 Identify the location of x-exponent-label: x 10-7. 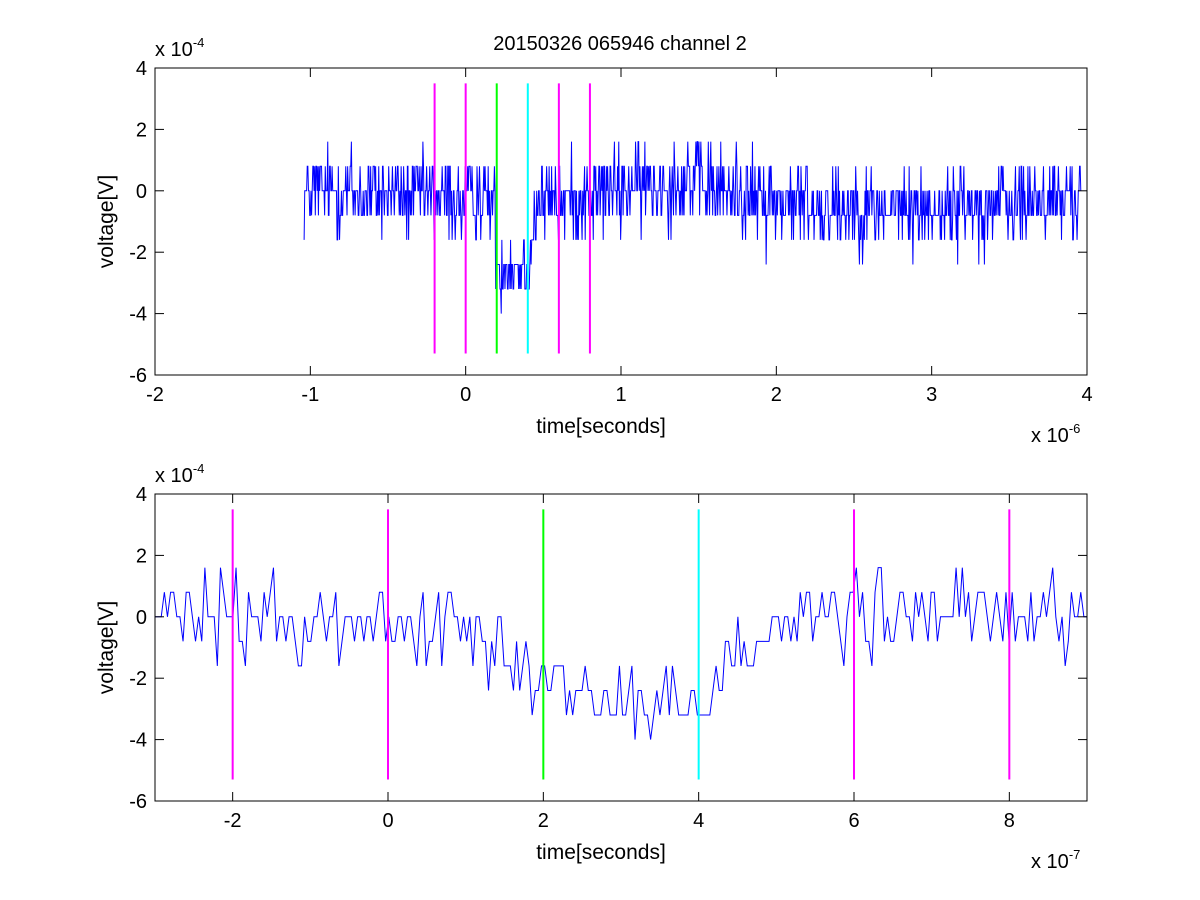
(1055, 860).